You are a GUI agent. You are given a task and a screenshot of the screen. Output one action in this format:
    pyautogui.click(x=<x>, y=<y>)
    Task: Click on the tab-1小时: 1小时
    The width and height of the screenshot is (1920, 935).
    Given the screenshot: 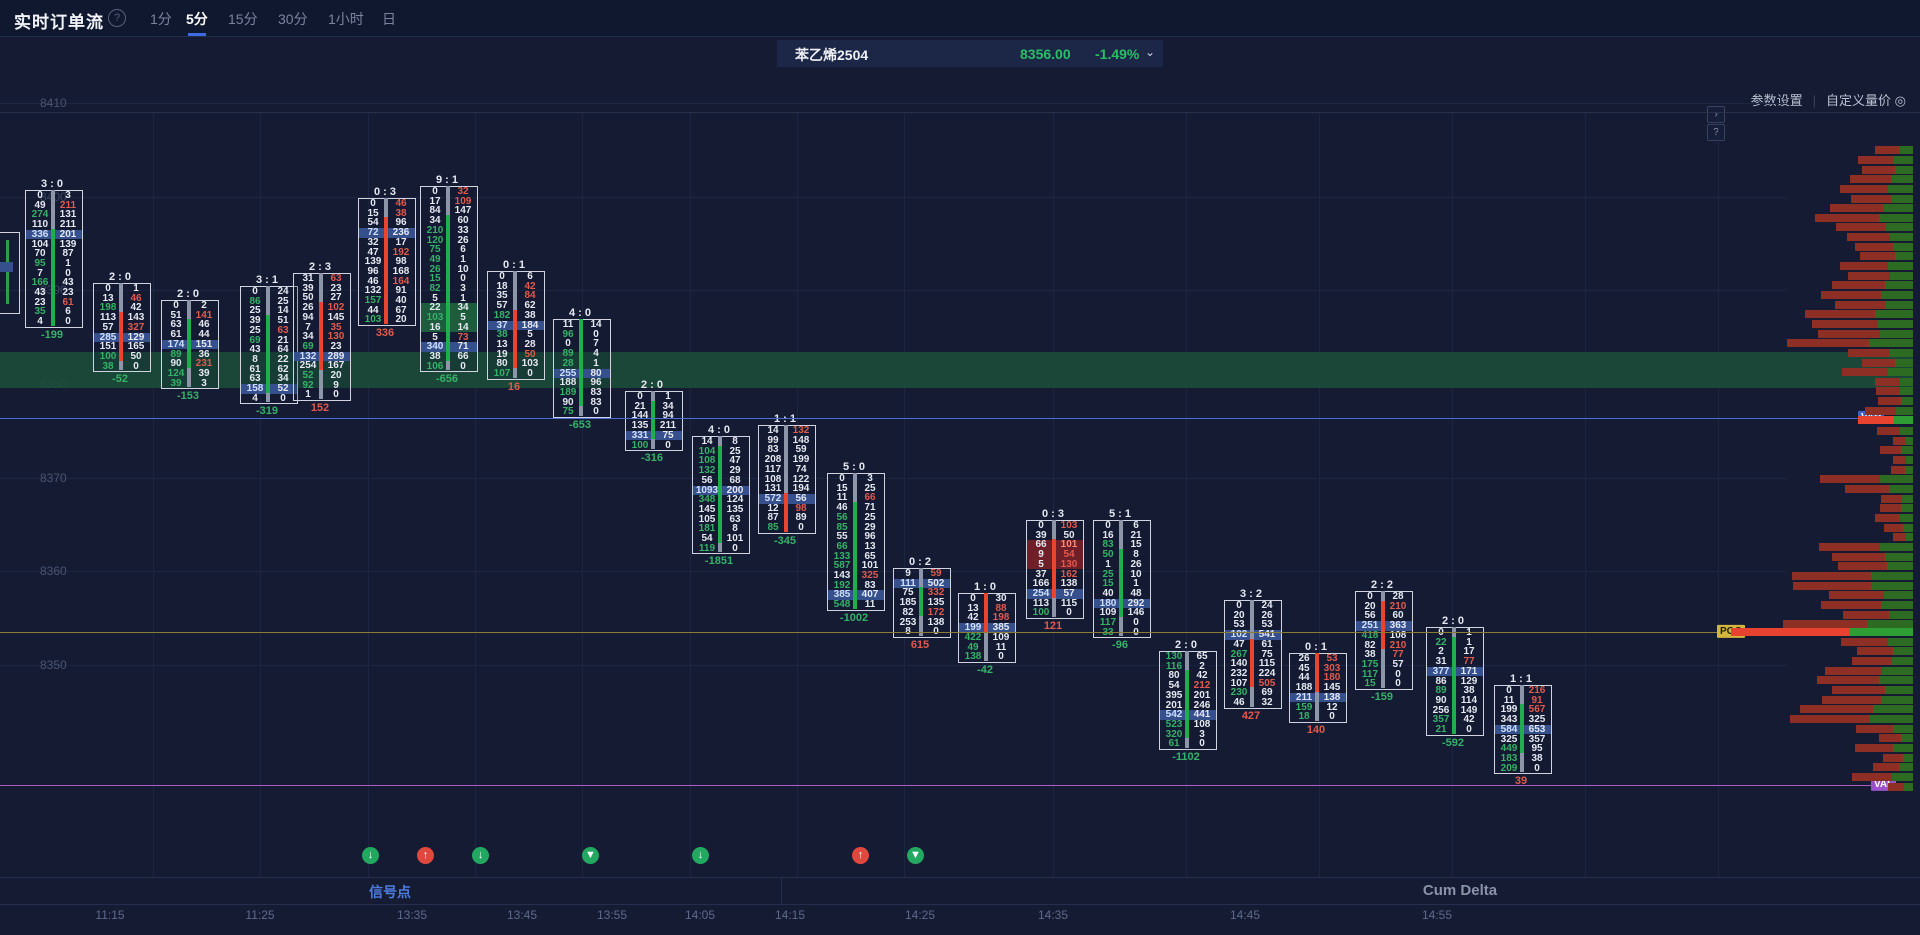 What is the action you would take?
    pyautogui.click(x=346, y=19)
    